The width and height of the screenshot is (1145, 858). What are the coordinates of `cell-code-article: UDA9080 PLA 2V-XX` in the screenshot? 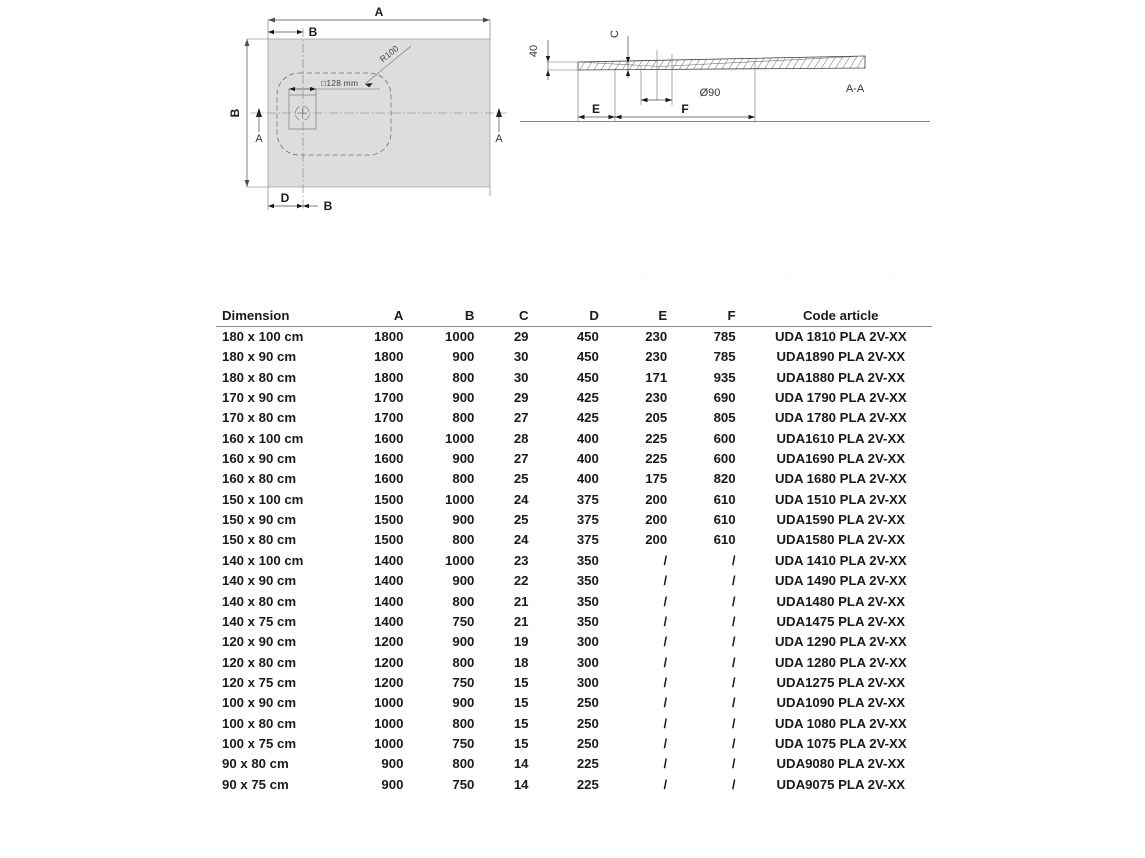 It's located at (841, 764).